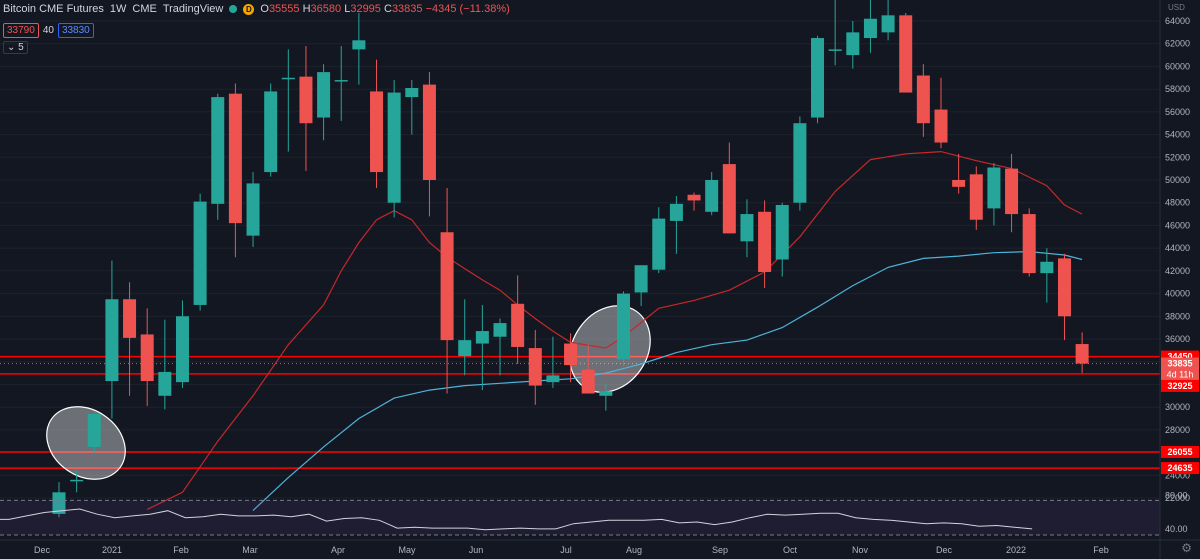  Describe the element at coordinates (1177, 498) in the screenshot. I see `price-tick-label: 22000` at that location.